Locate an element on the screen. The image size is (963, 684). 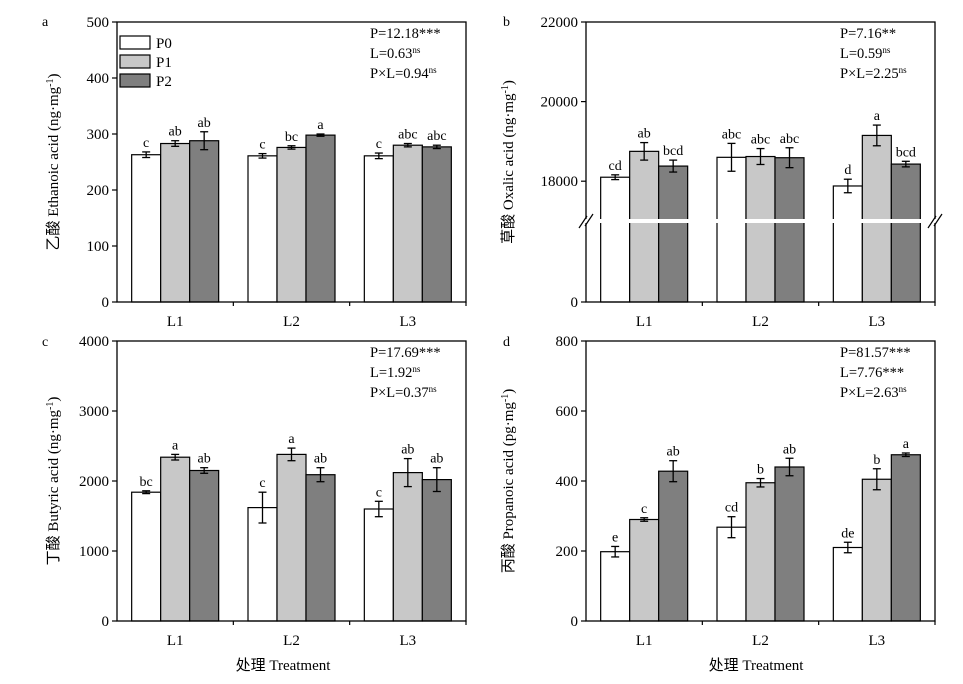
error-bar-a-L2-P1 is located at coordinates (291, 147).